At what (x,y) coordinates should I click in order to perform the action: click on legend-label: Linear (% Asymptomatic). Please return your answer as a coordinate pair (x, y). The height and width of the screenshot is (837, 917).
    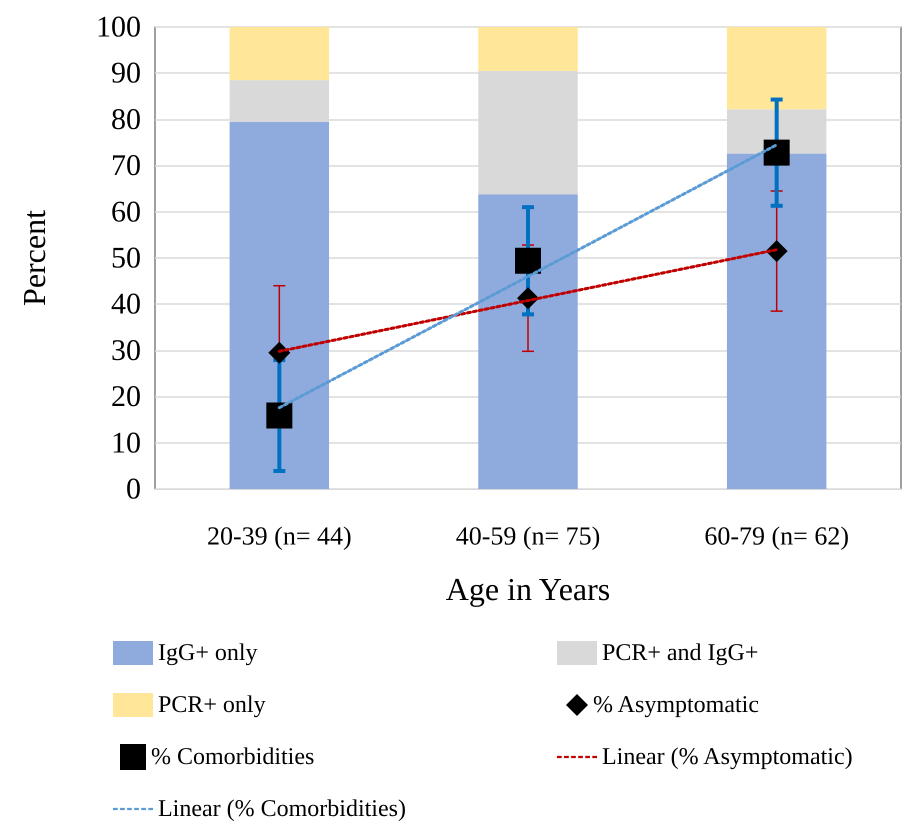
    Looking at the image, I should click on (727, 757).